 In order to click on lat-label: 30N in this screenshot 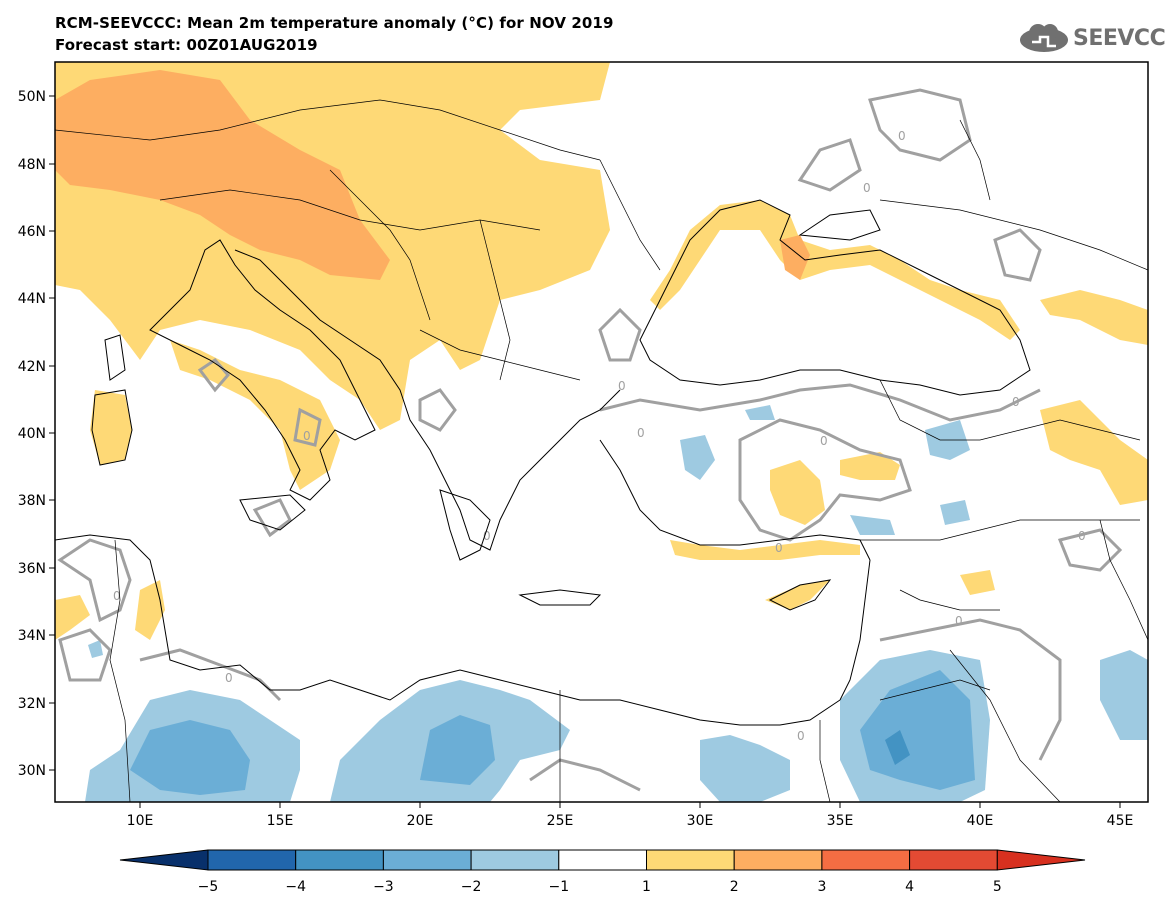, I will do `click(32, 771)`.